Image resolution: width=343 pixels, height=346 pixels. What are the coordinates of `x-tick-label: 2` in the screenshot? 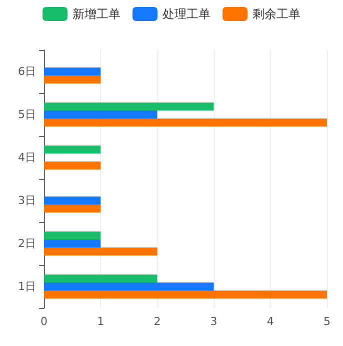 It's located at (157, 321).